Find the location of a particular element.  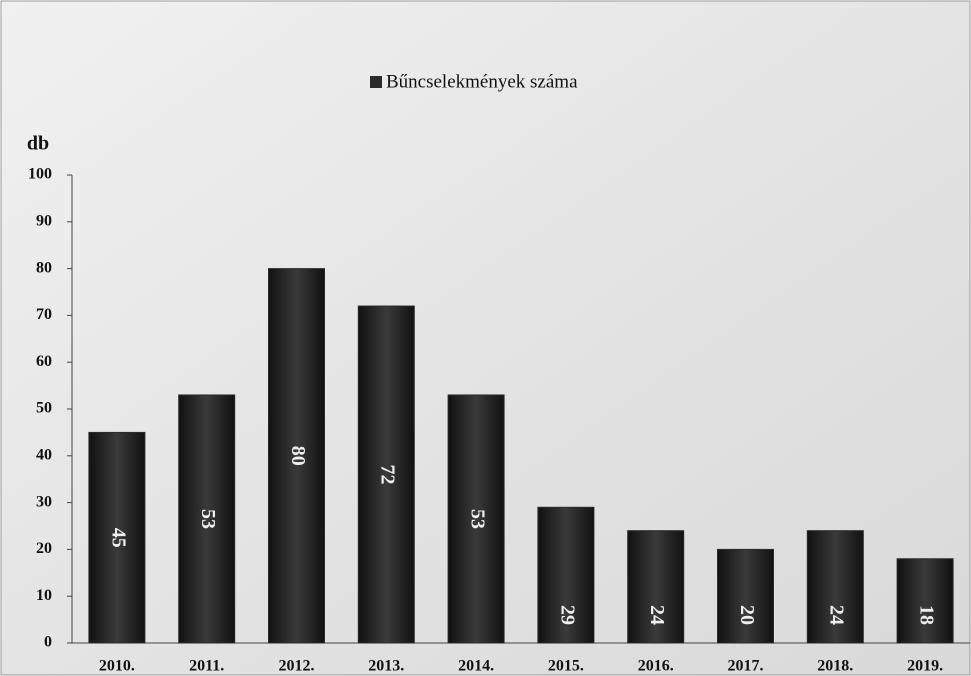

y-axis-label: db is located at coordinates (38, 144).